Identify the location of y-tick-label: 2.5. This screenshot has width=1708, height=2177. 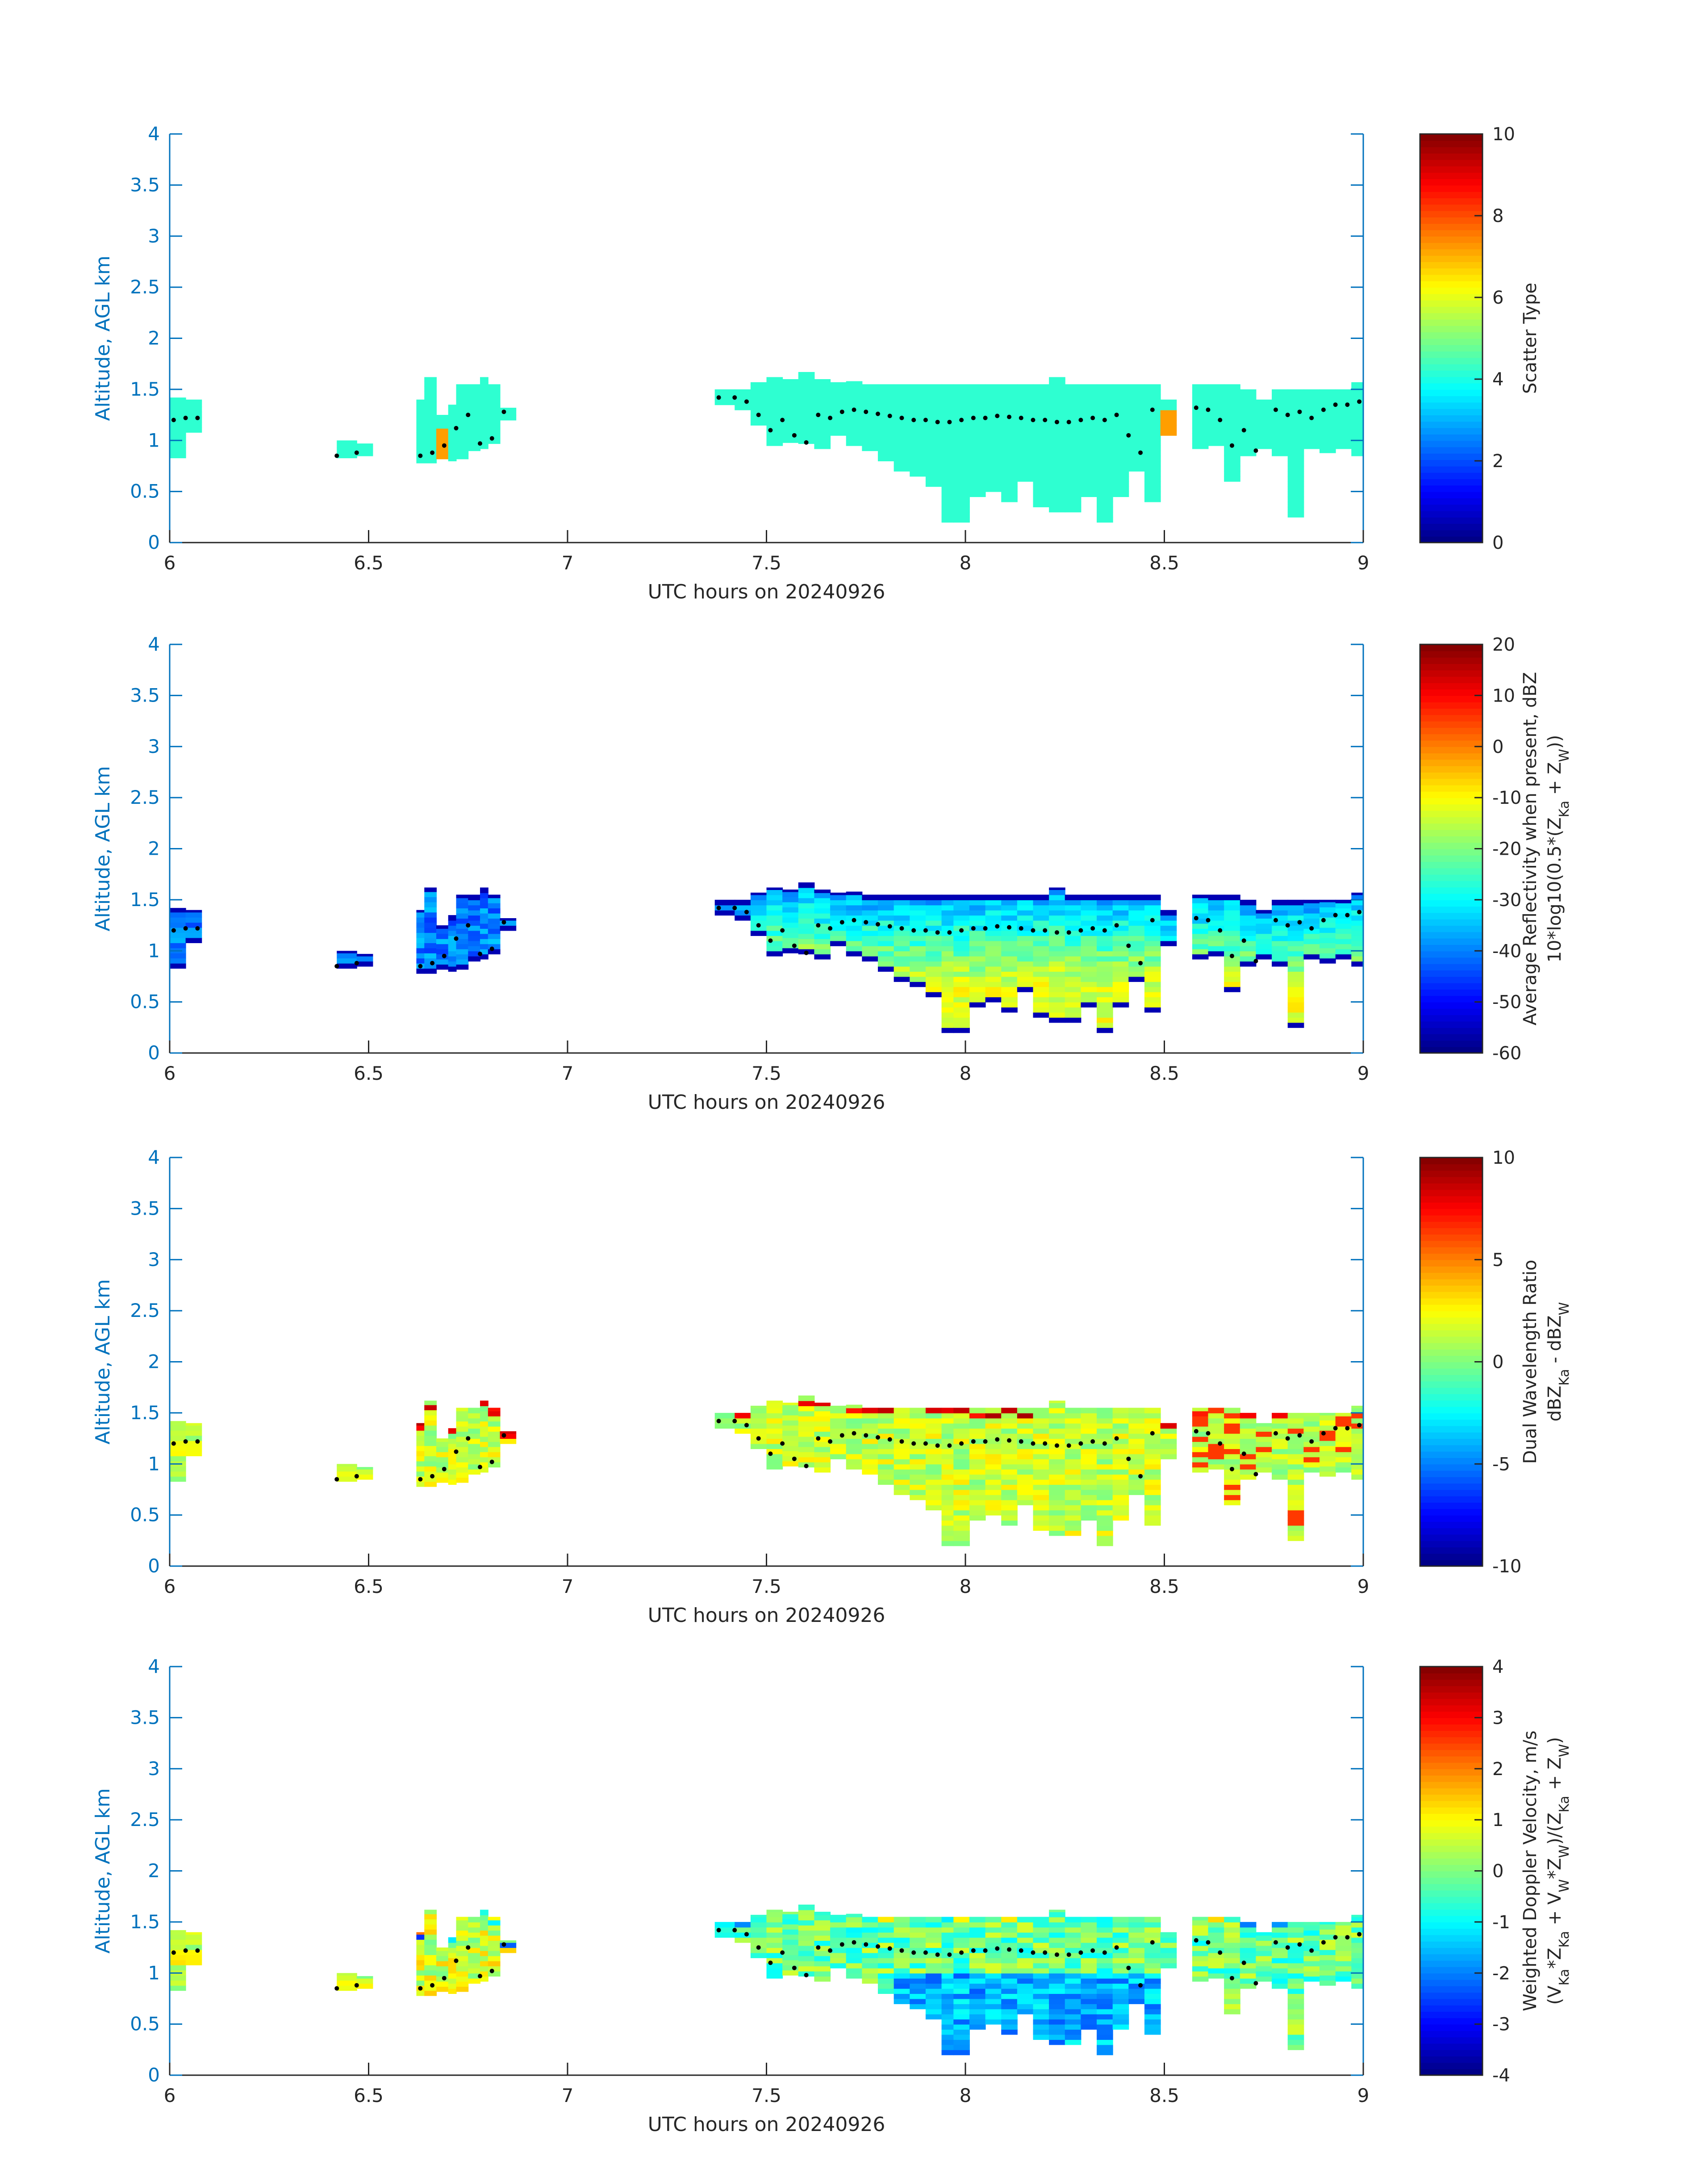
(145, 287).